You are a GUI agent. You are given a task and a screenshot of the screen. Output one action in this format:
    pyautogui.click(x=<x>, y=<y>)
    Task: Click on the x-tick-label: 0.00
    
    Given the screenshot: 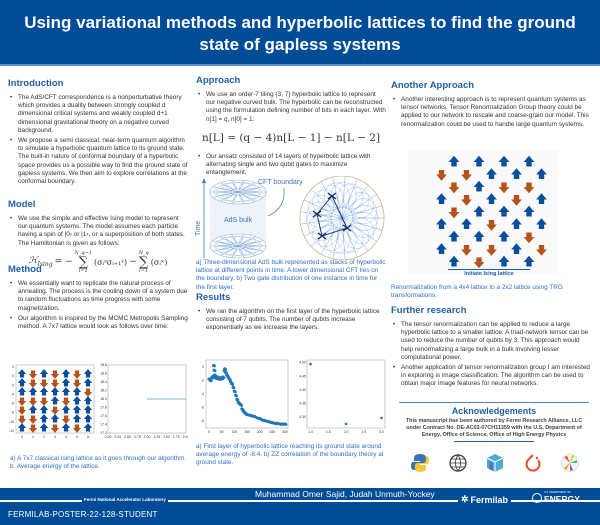 What is the action you would take?
    pyautogui.click(x=108, y=437)
    